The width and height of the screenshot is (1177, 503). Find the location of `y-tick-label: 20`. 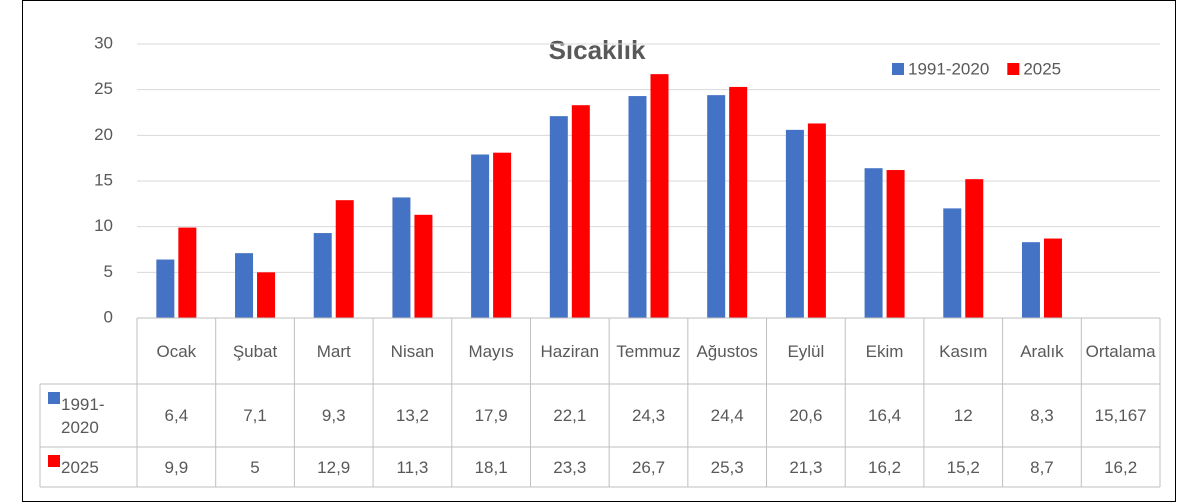

y-tick-label: 20 is located at coordinates (103, 134).